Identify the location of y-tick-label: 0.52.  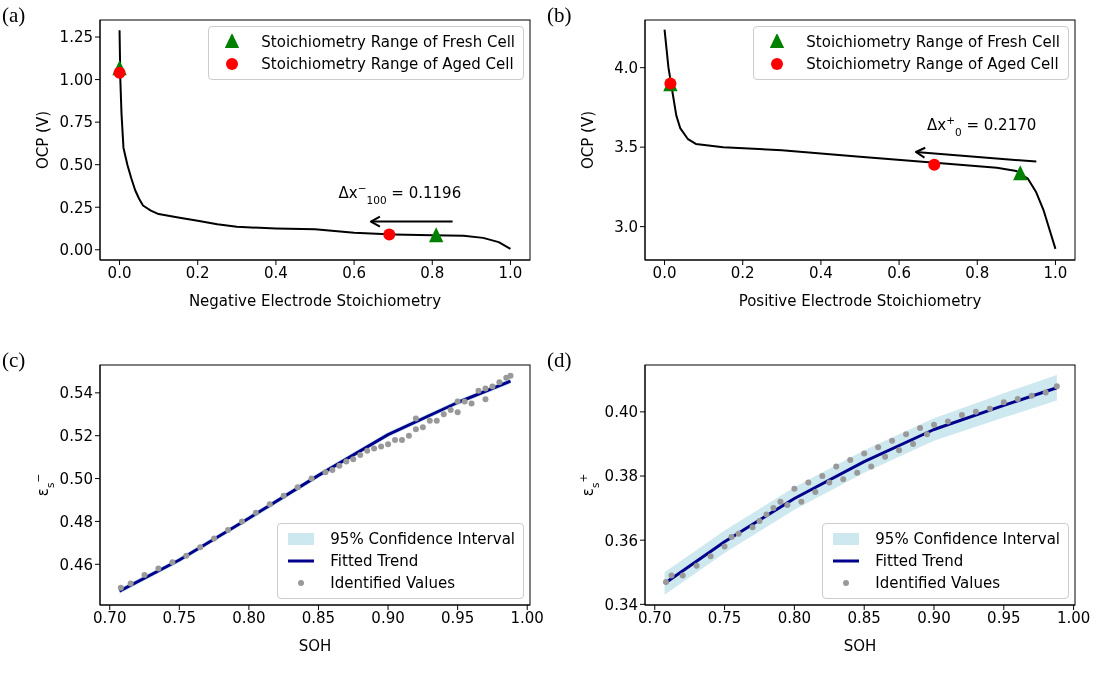
(76, 436).